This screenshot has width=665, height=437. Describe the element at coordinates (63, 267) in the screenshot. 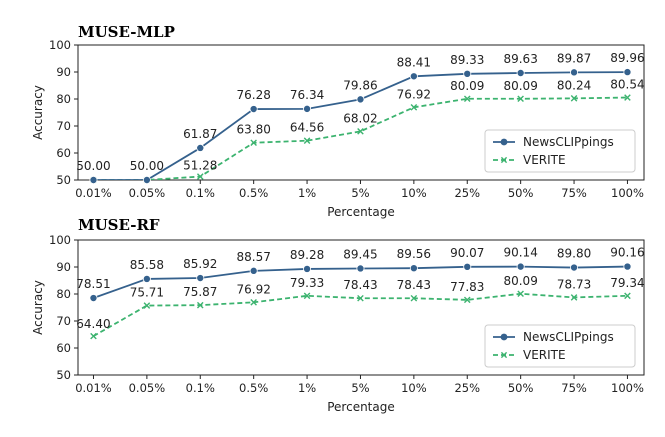

I see `y-tick-label: 90` at that location.